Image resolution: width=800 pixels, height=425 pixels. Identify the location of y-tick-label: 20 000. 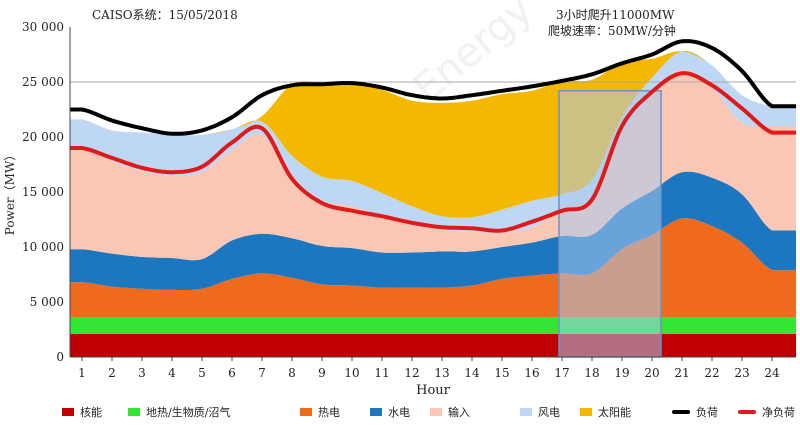
(43, 137).